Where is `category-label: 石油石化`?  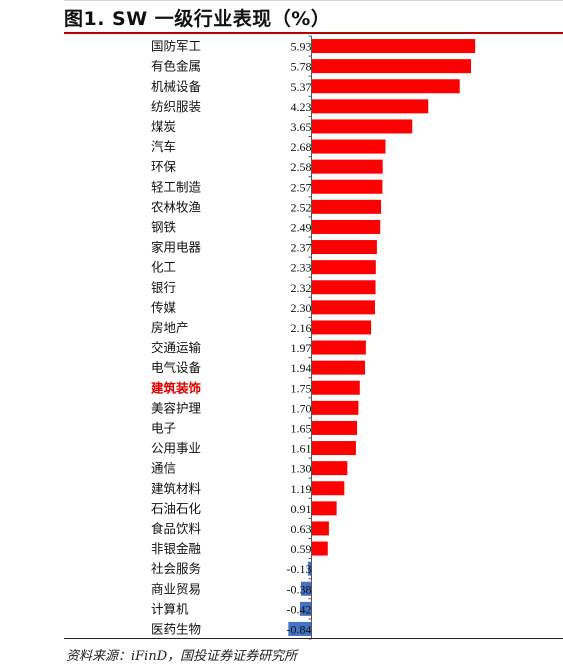 category-label: 石油石化 is located at coordinates (176, 508).